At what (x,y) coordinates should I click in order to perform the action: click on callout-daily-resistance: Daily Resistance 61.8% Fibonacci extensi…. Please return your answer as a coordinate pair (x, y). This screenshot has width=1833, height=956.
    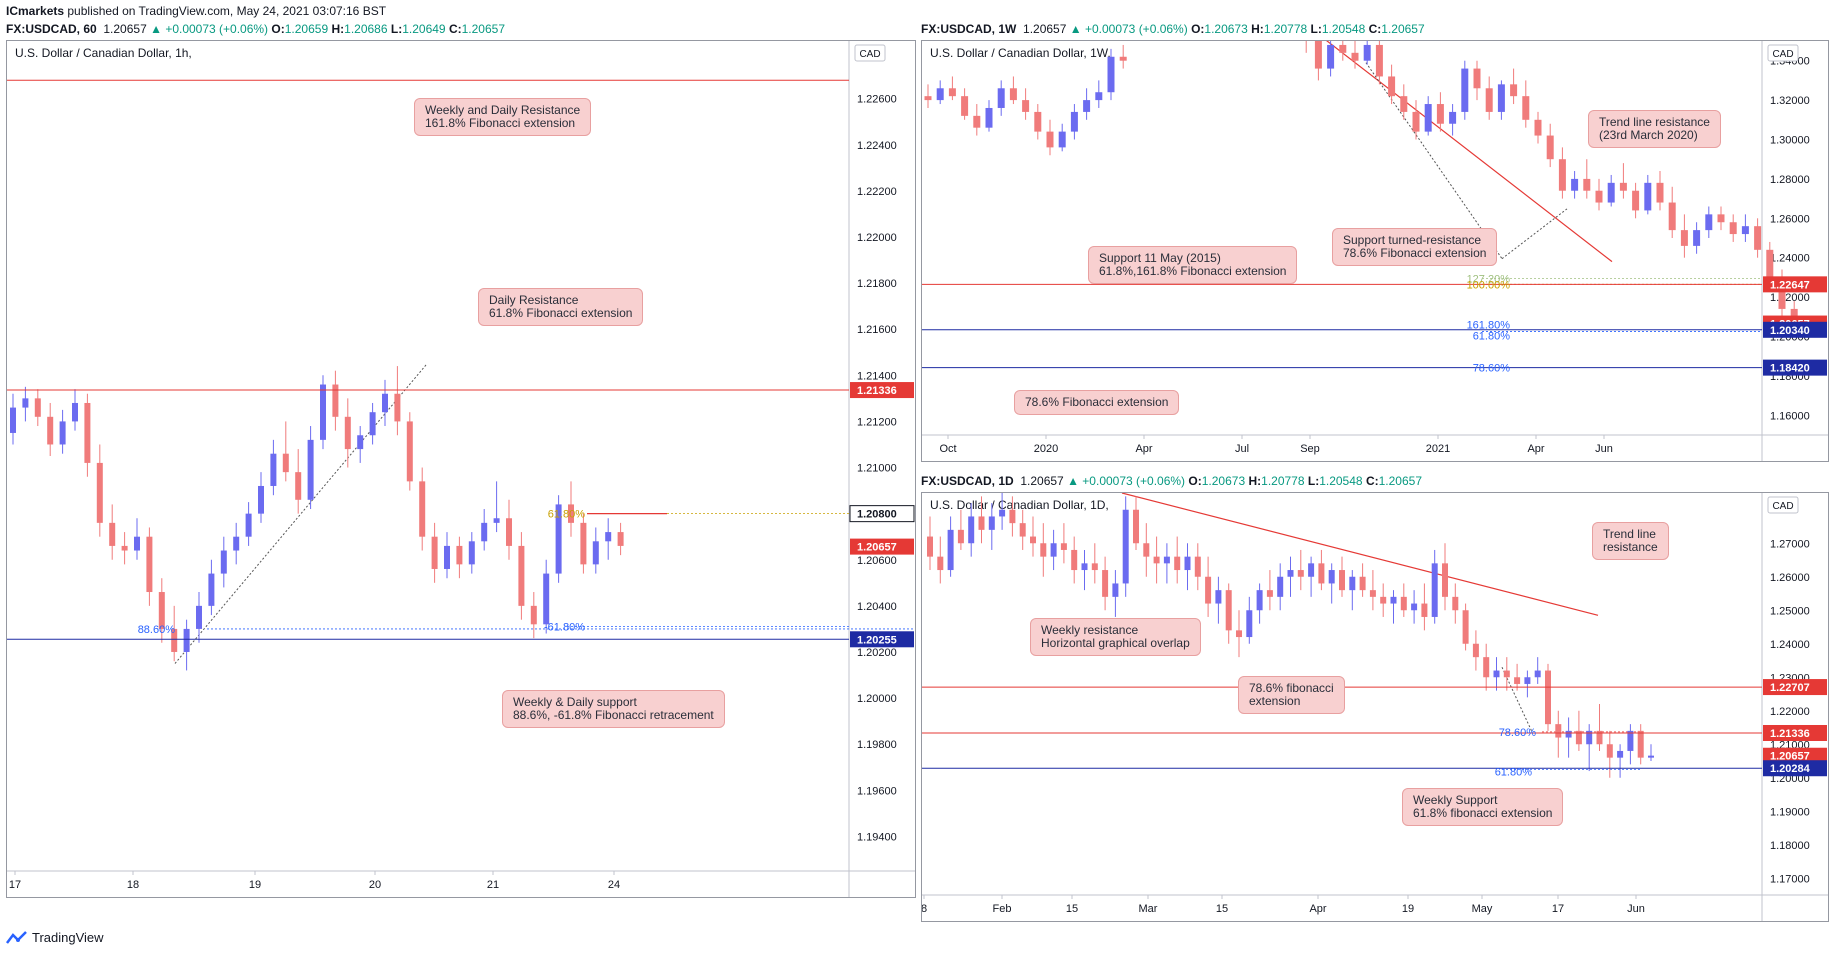
    Looking at the image, I should click on (561, 307).